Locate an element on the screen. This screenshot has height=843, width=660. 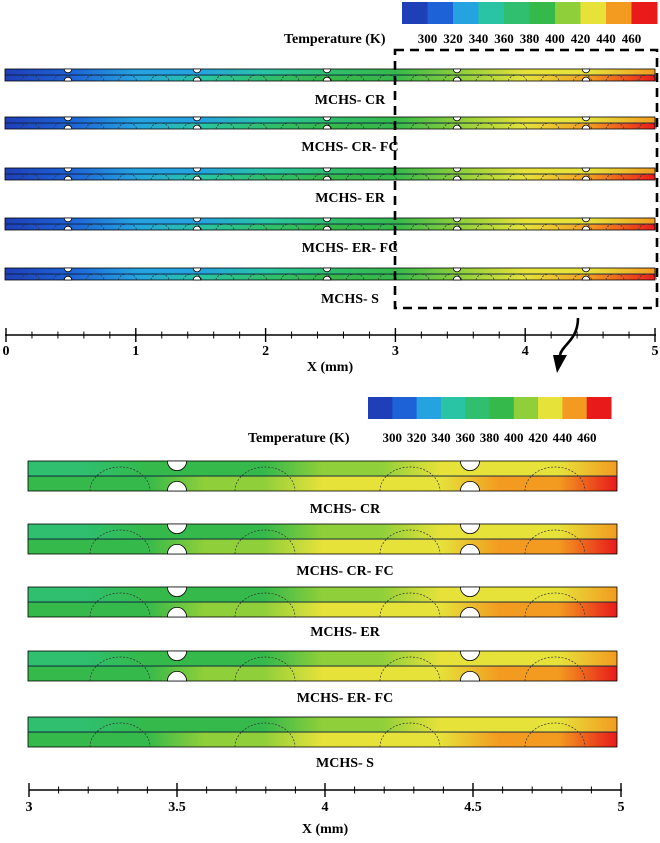
top-channel: MCHS- ER is located at coordinates (330, 186).